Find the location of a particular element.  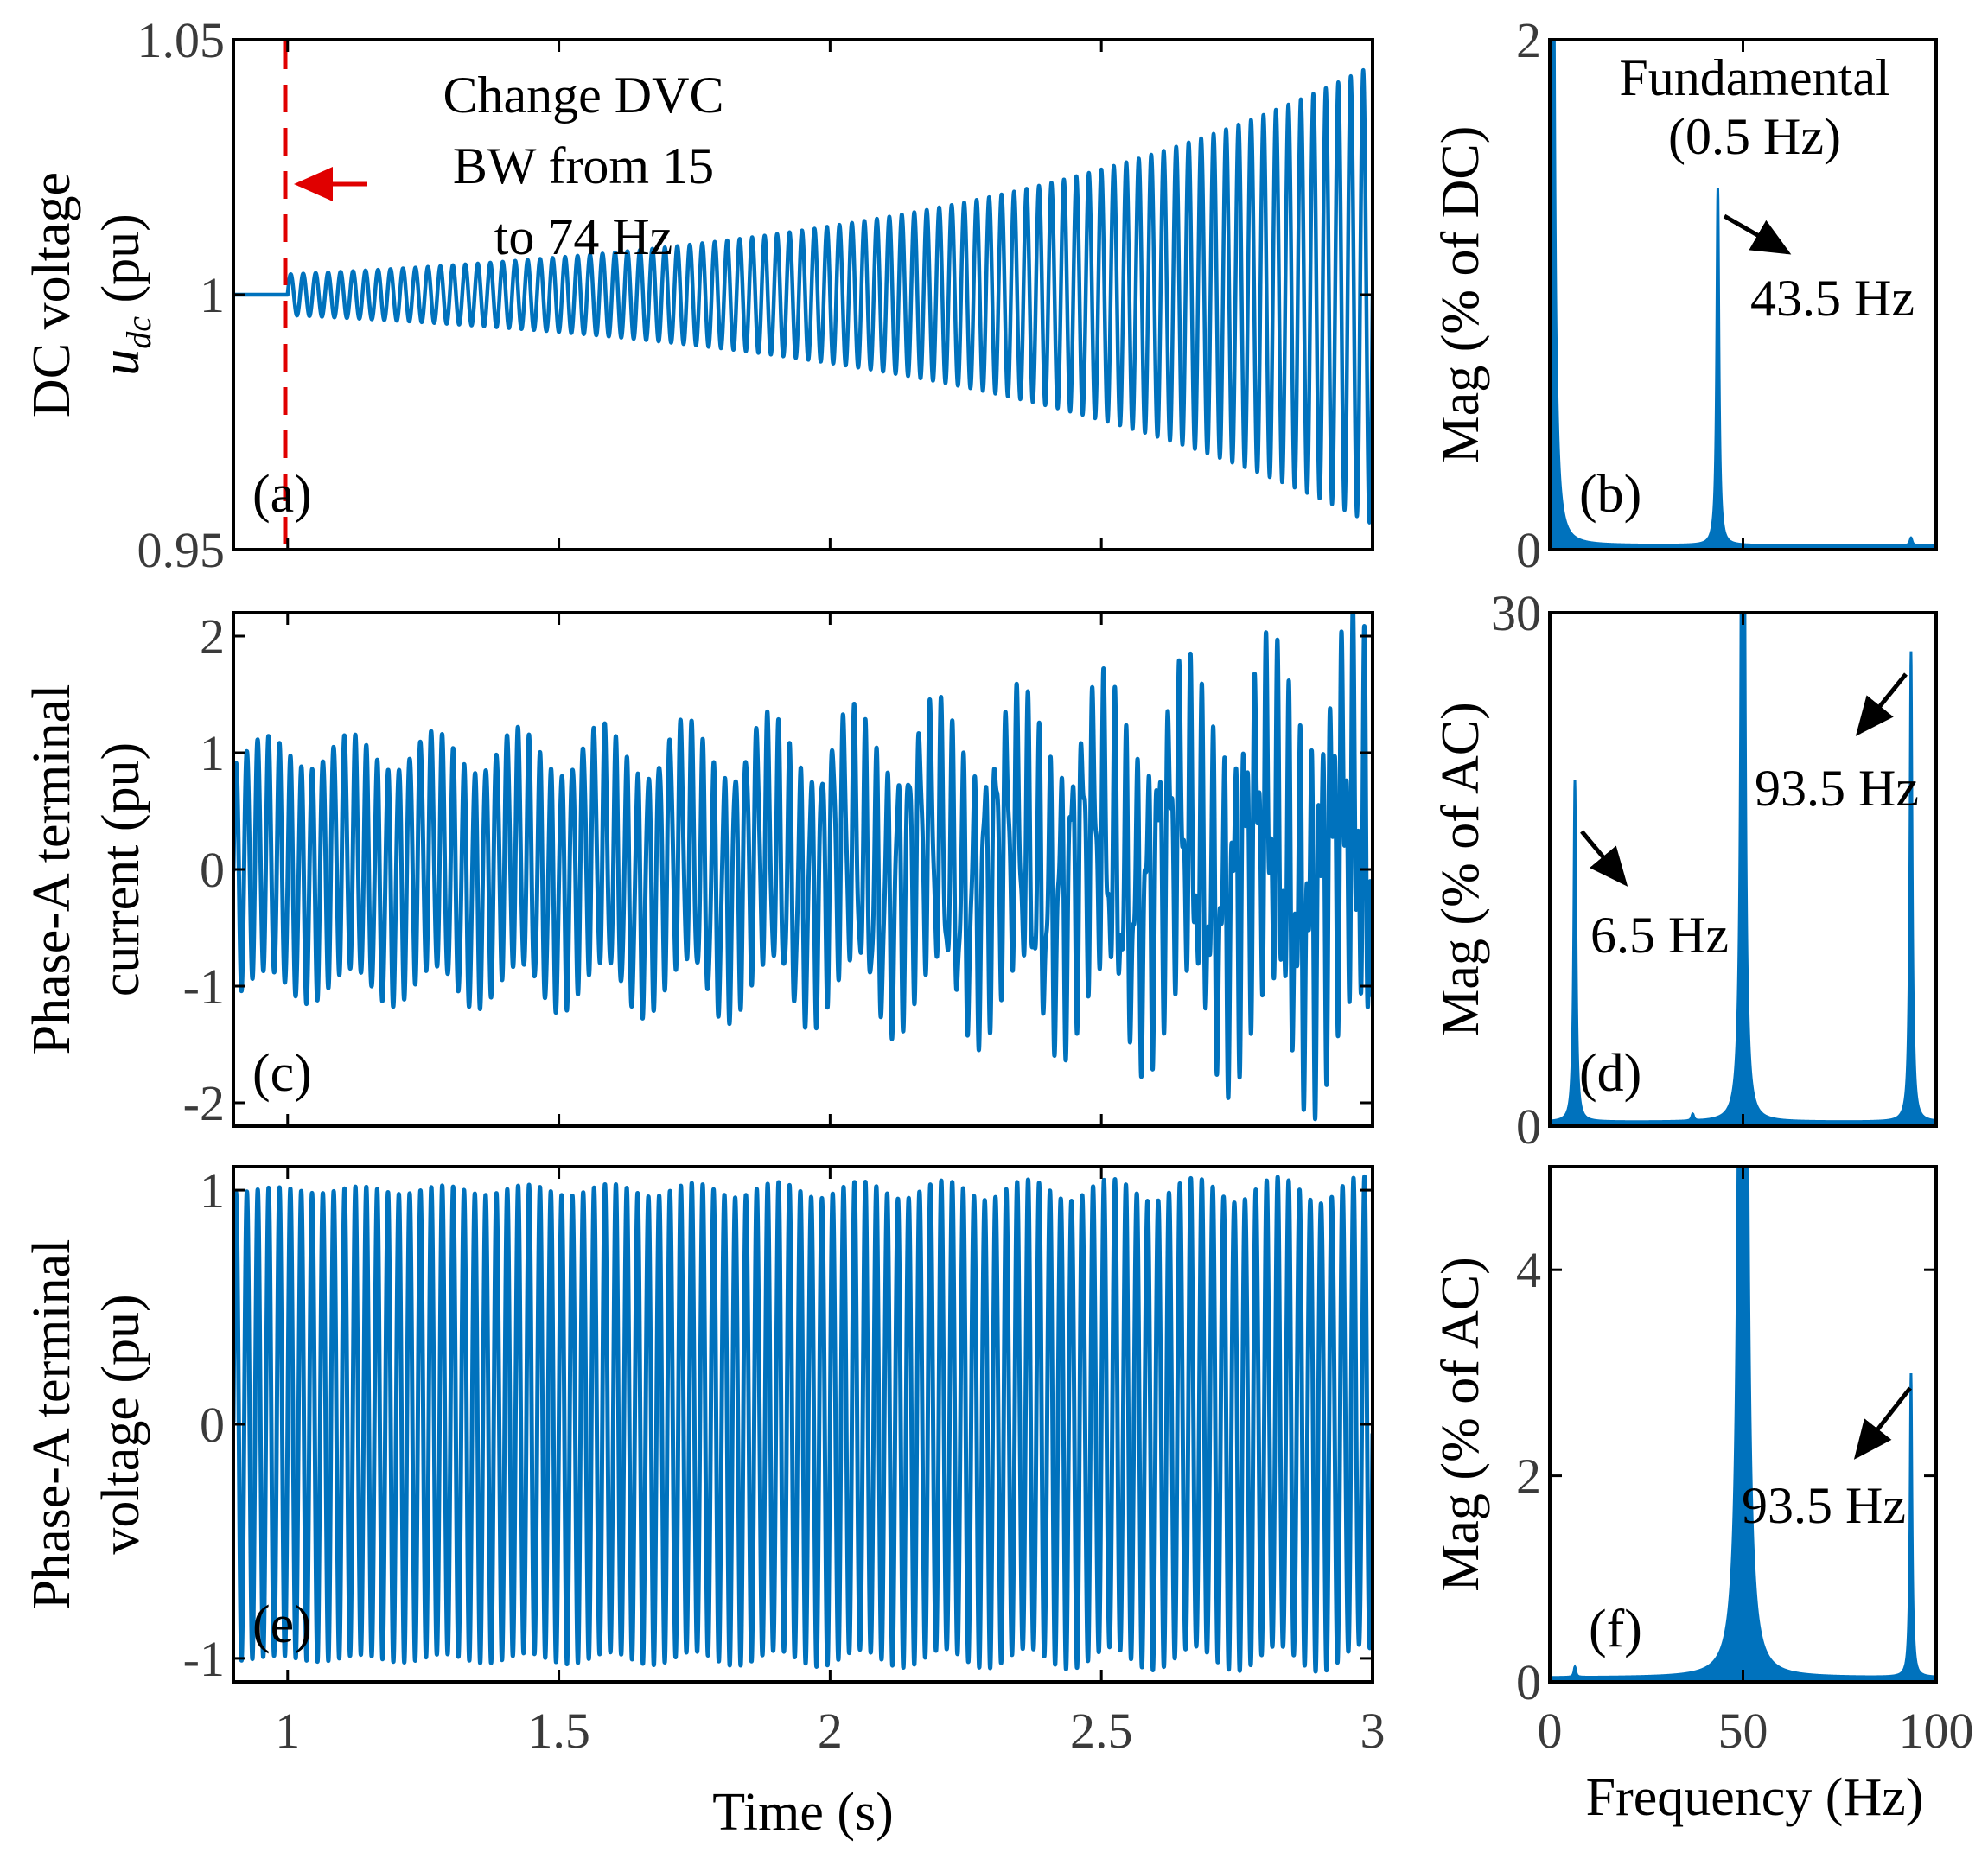

x-tick-label: 0 is located at coordinates (1550, 1731).